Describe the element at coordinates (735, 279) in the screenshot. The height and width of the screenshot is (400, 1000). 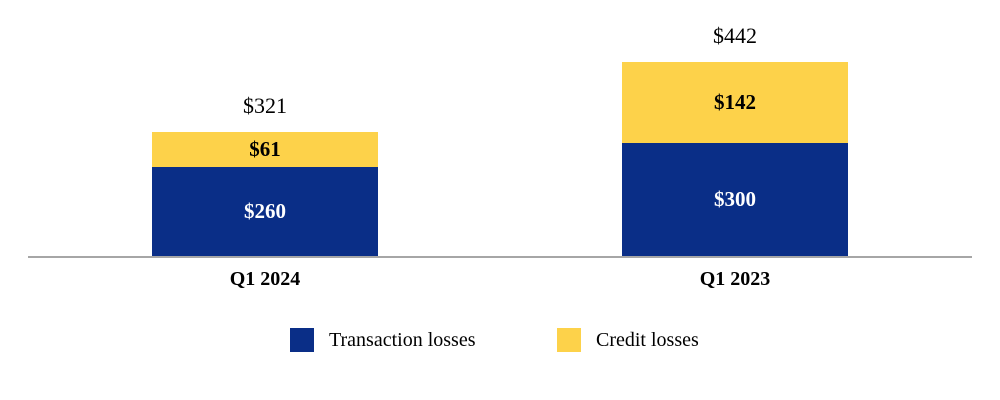
I see `category-label-q1-2023: Q1 2023` at that location.